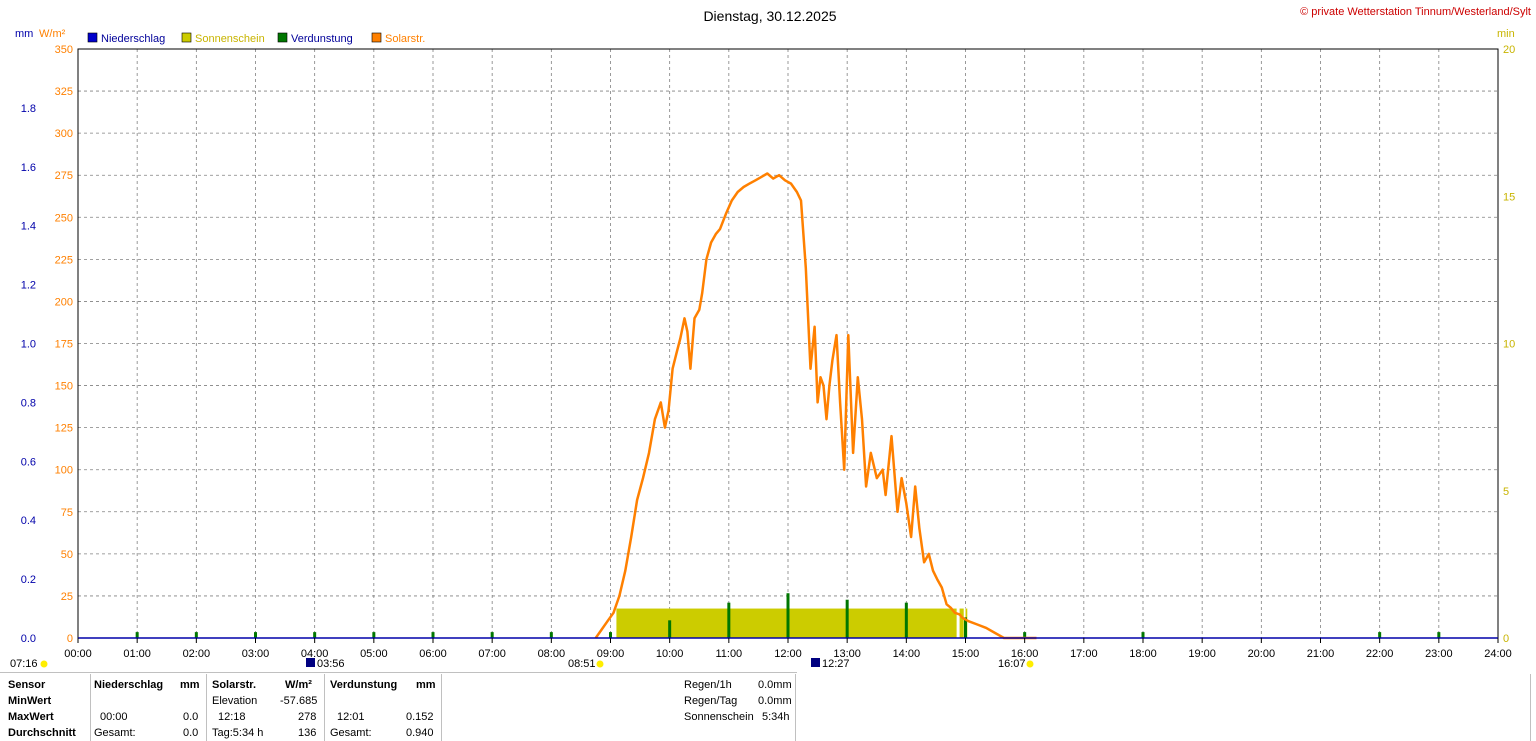 This screenshot has height=741, width=1536. I want to click on niederschlag-unit: mm, so click(190, 685).